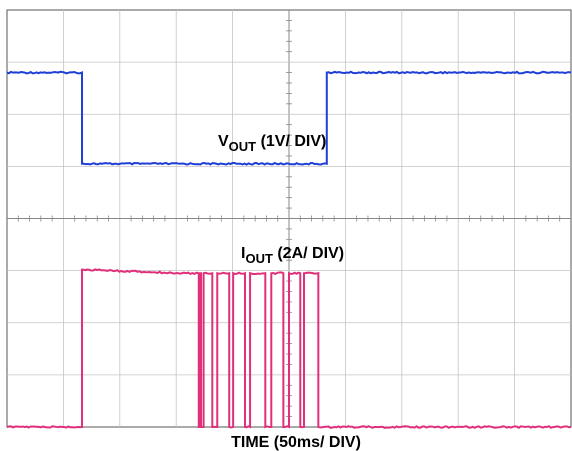 Image resolution: width=572 pixels, height=451 pixels. I want to click on vout-label-main: V, so click(223, 141).